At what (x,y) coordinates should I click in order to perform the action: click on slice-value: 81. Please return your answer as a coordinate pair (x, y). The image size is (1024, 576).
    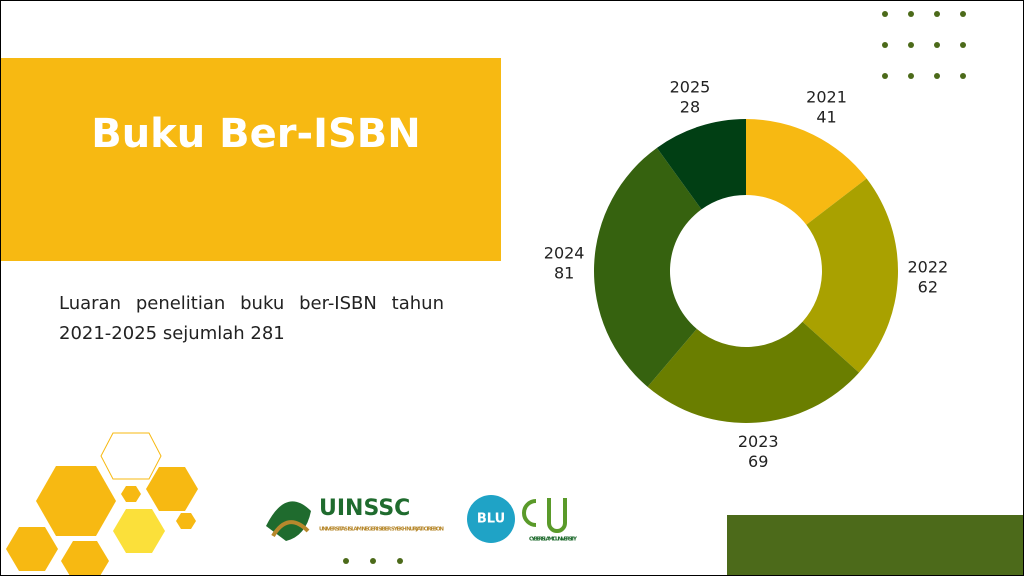
    Looking at the image, I should click on (564, 272).